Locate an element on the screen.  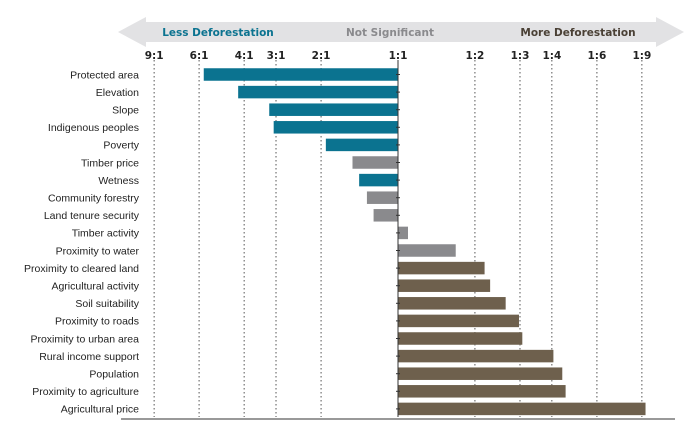
less-deforestation-label: Less Deforestation is located at coordinates (218, 33).